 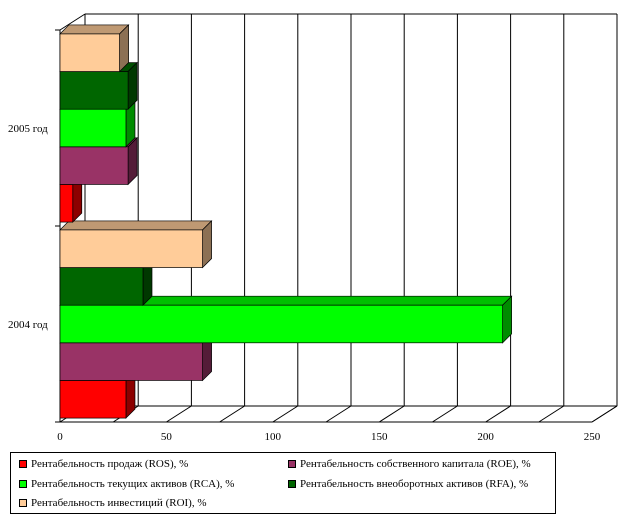 I want to click on x-tick-label: 50, so click(x=167, y=437).